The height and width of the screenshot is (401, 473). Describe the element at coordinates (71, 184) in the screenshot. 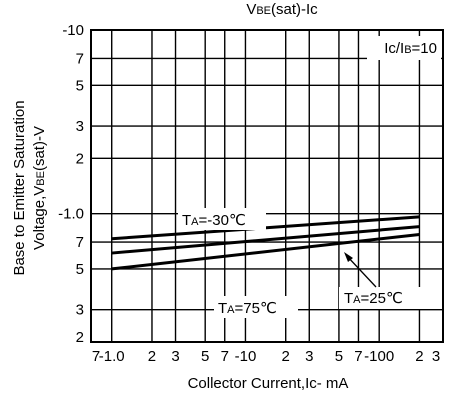

I see `y-tick-labels: -10 7 5 3 2 -1.0 7 5 3 2` at that location.